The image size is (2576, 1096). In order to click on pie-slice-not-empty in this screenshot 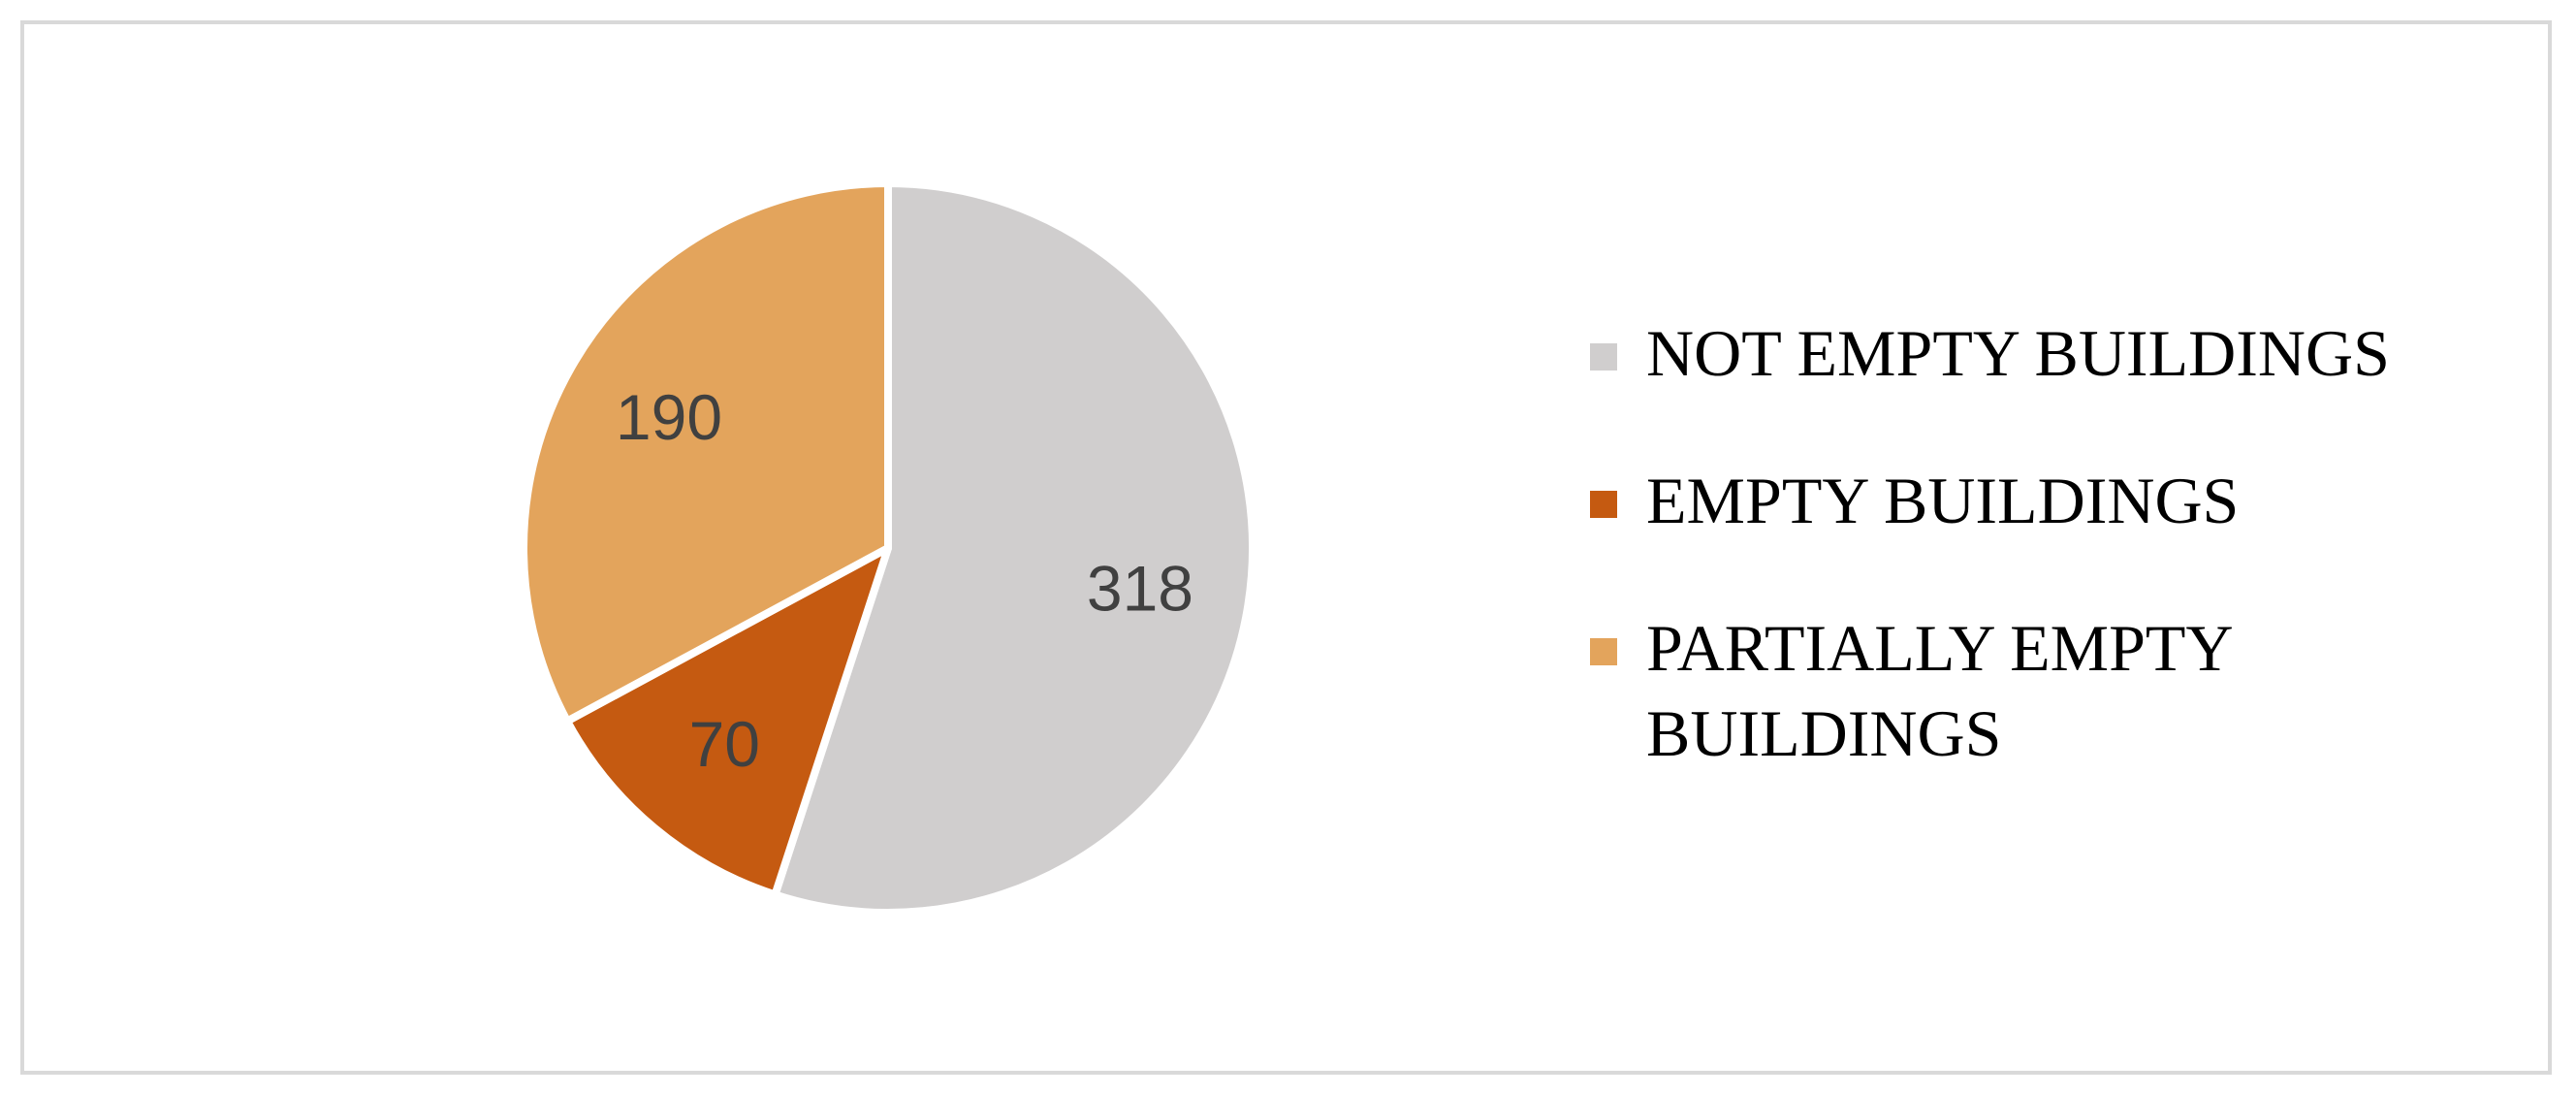, I will do `click(1013, 548)`.